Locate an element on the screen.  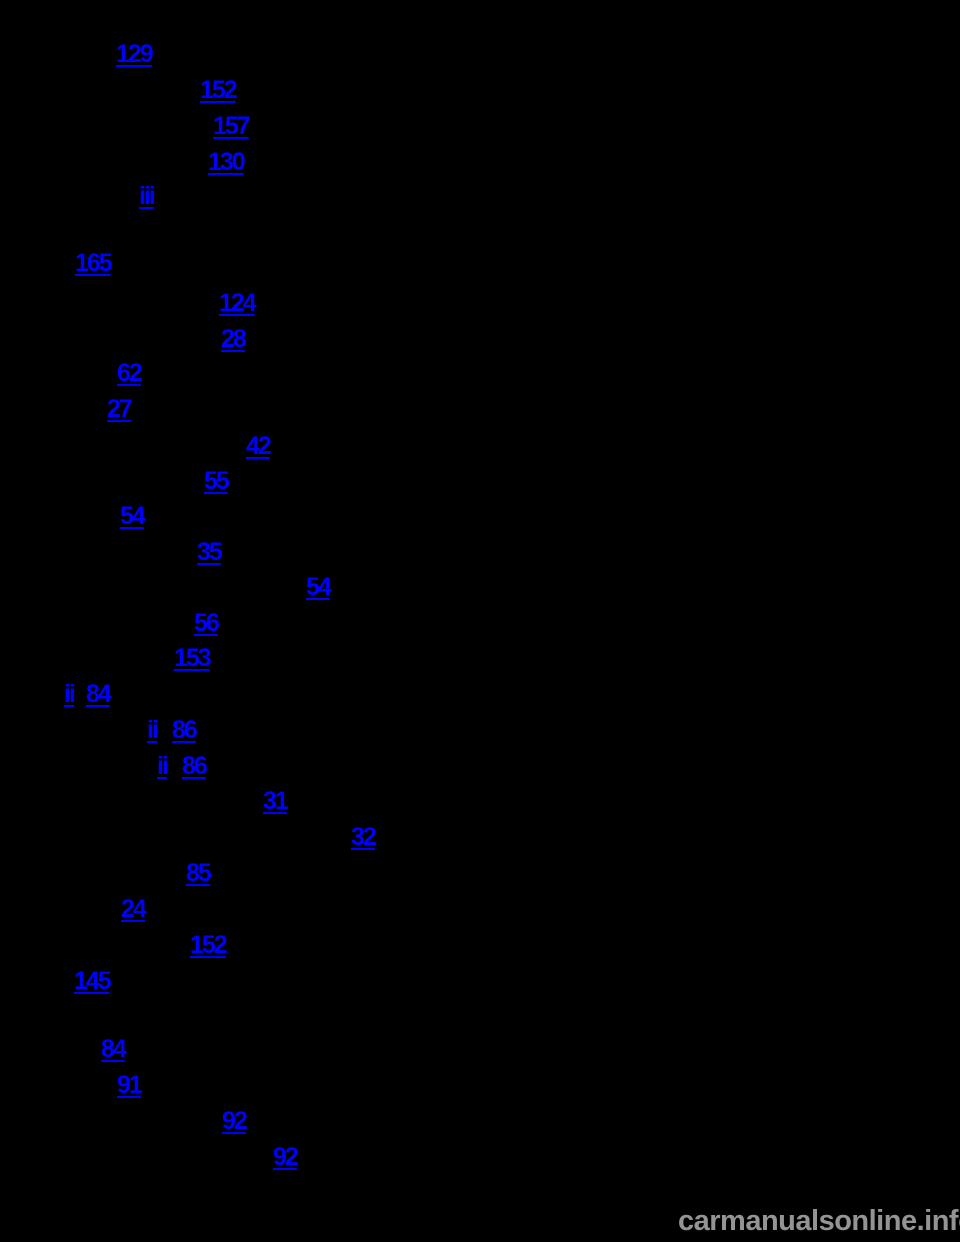
page-link: 165 is located at coordinates (94, 263).